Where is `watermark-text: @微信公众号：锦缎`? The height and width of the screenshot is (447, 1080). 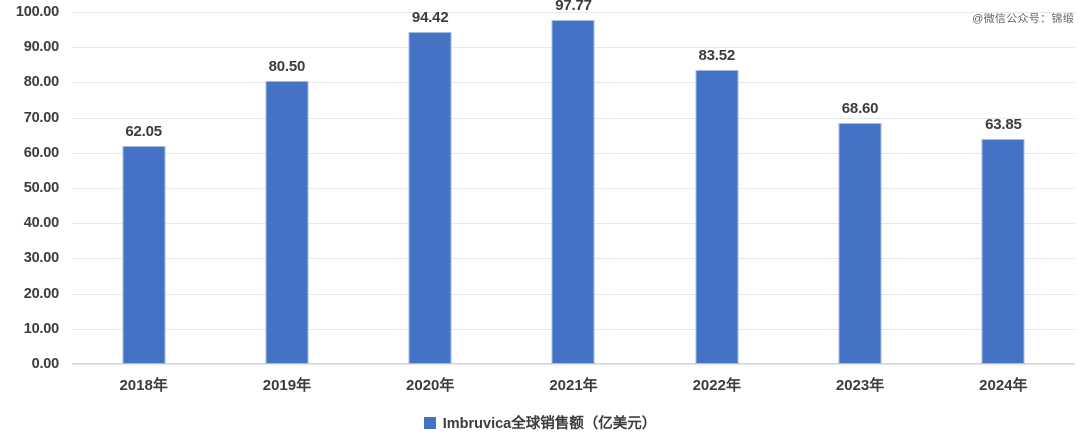 watermark-text: @微信公众号：锦缎 is located at coordinates (1023, 19).